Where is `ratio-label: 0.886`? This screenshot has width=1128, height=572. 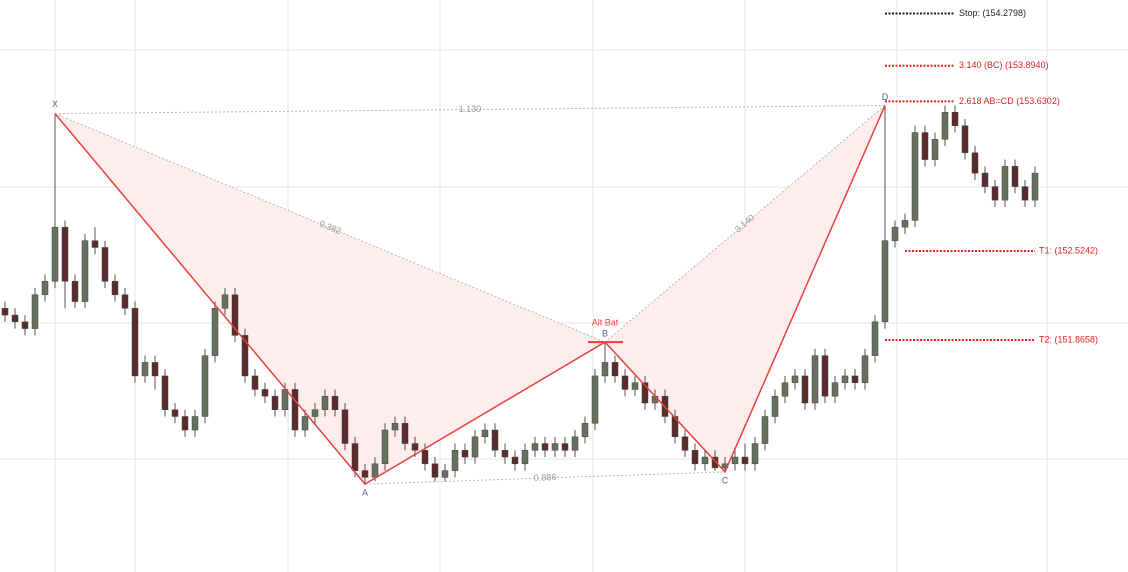 ratio-label: 0.886 is located at coordinates (545, 477).